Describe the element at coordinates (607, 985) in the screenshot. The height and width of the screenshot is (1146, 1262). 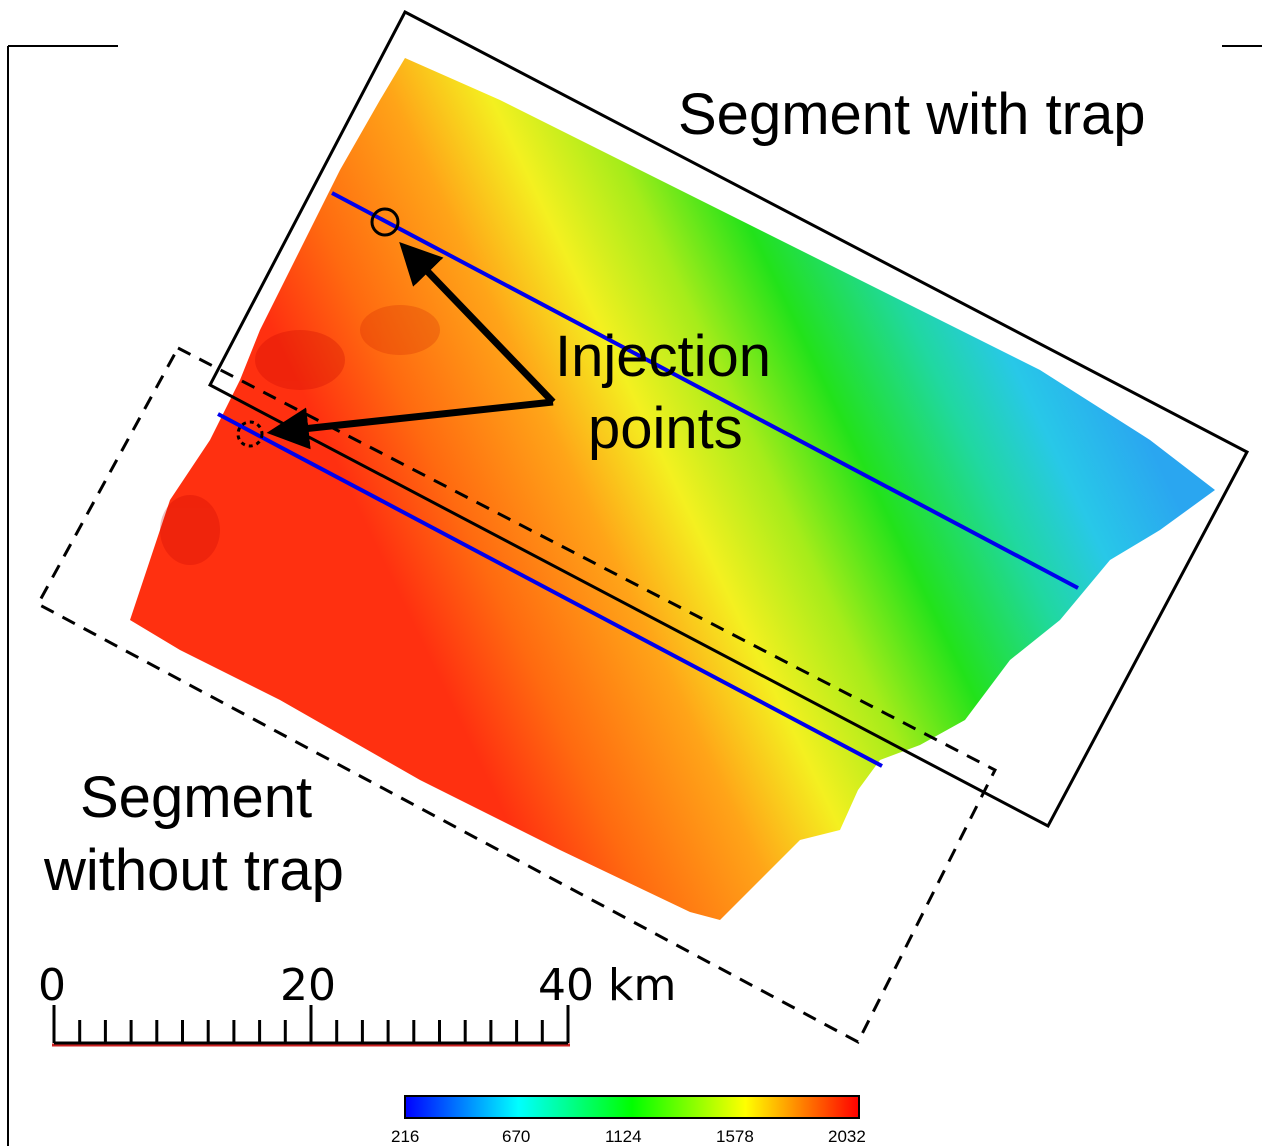
I see `scale-label-40: 40 km` at that location.